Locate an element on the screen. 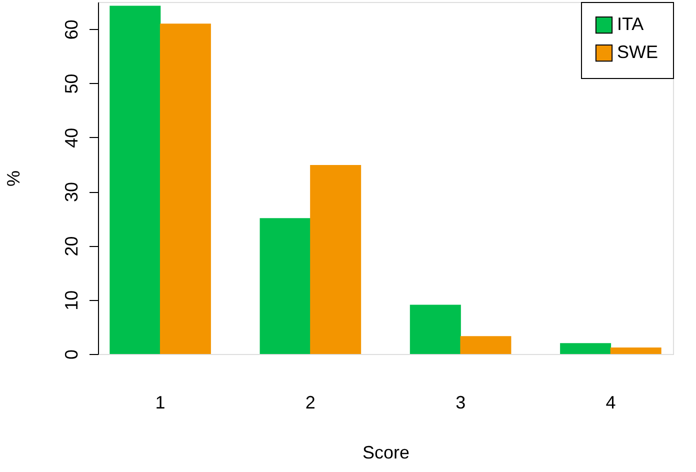  legend-label: SWE is located at coordinates (637, 52).